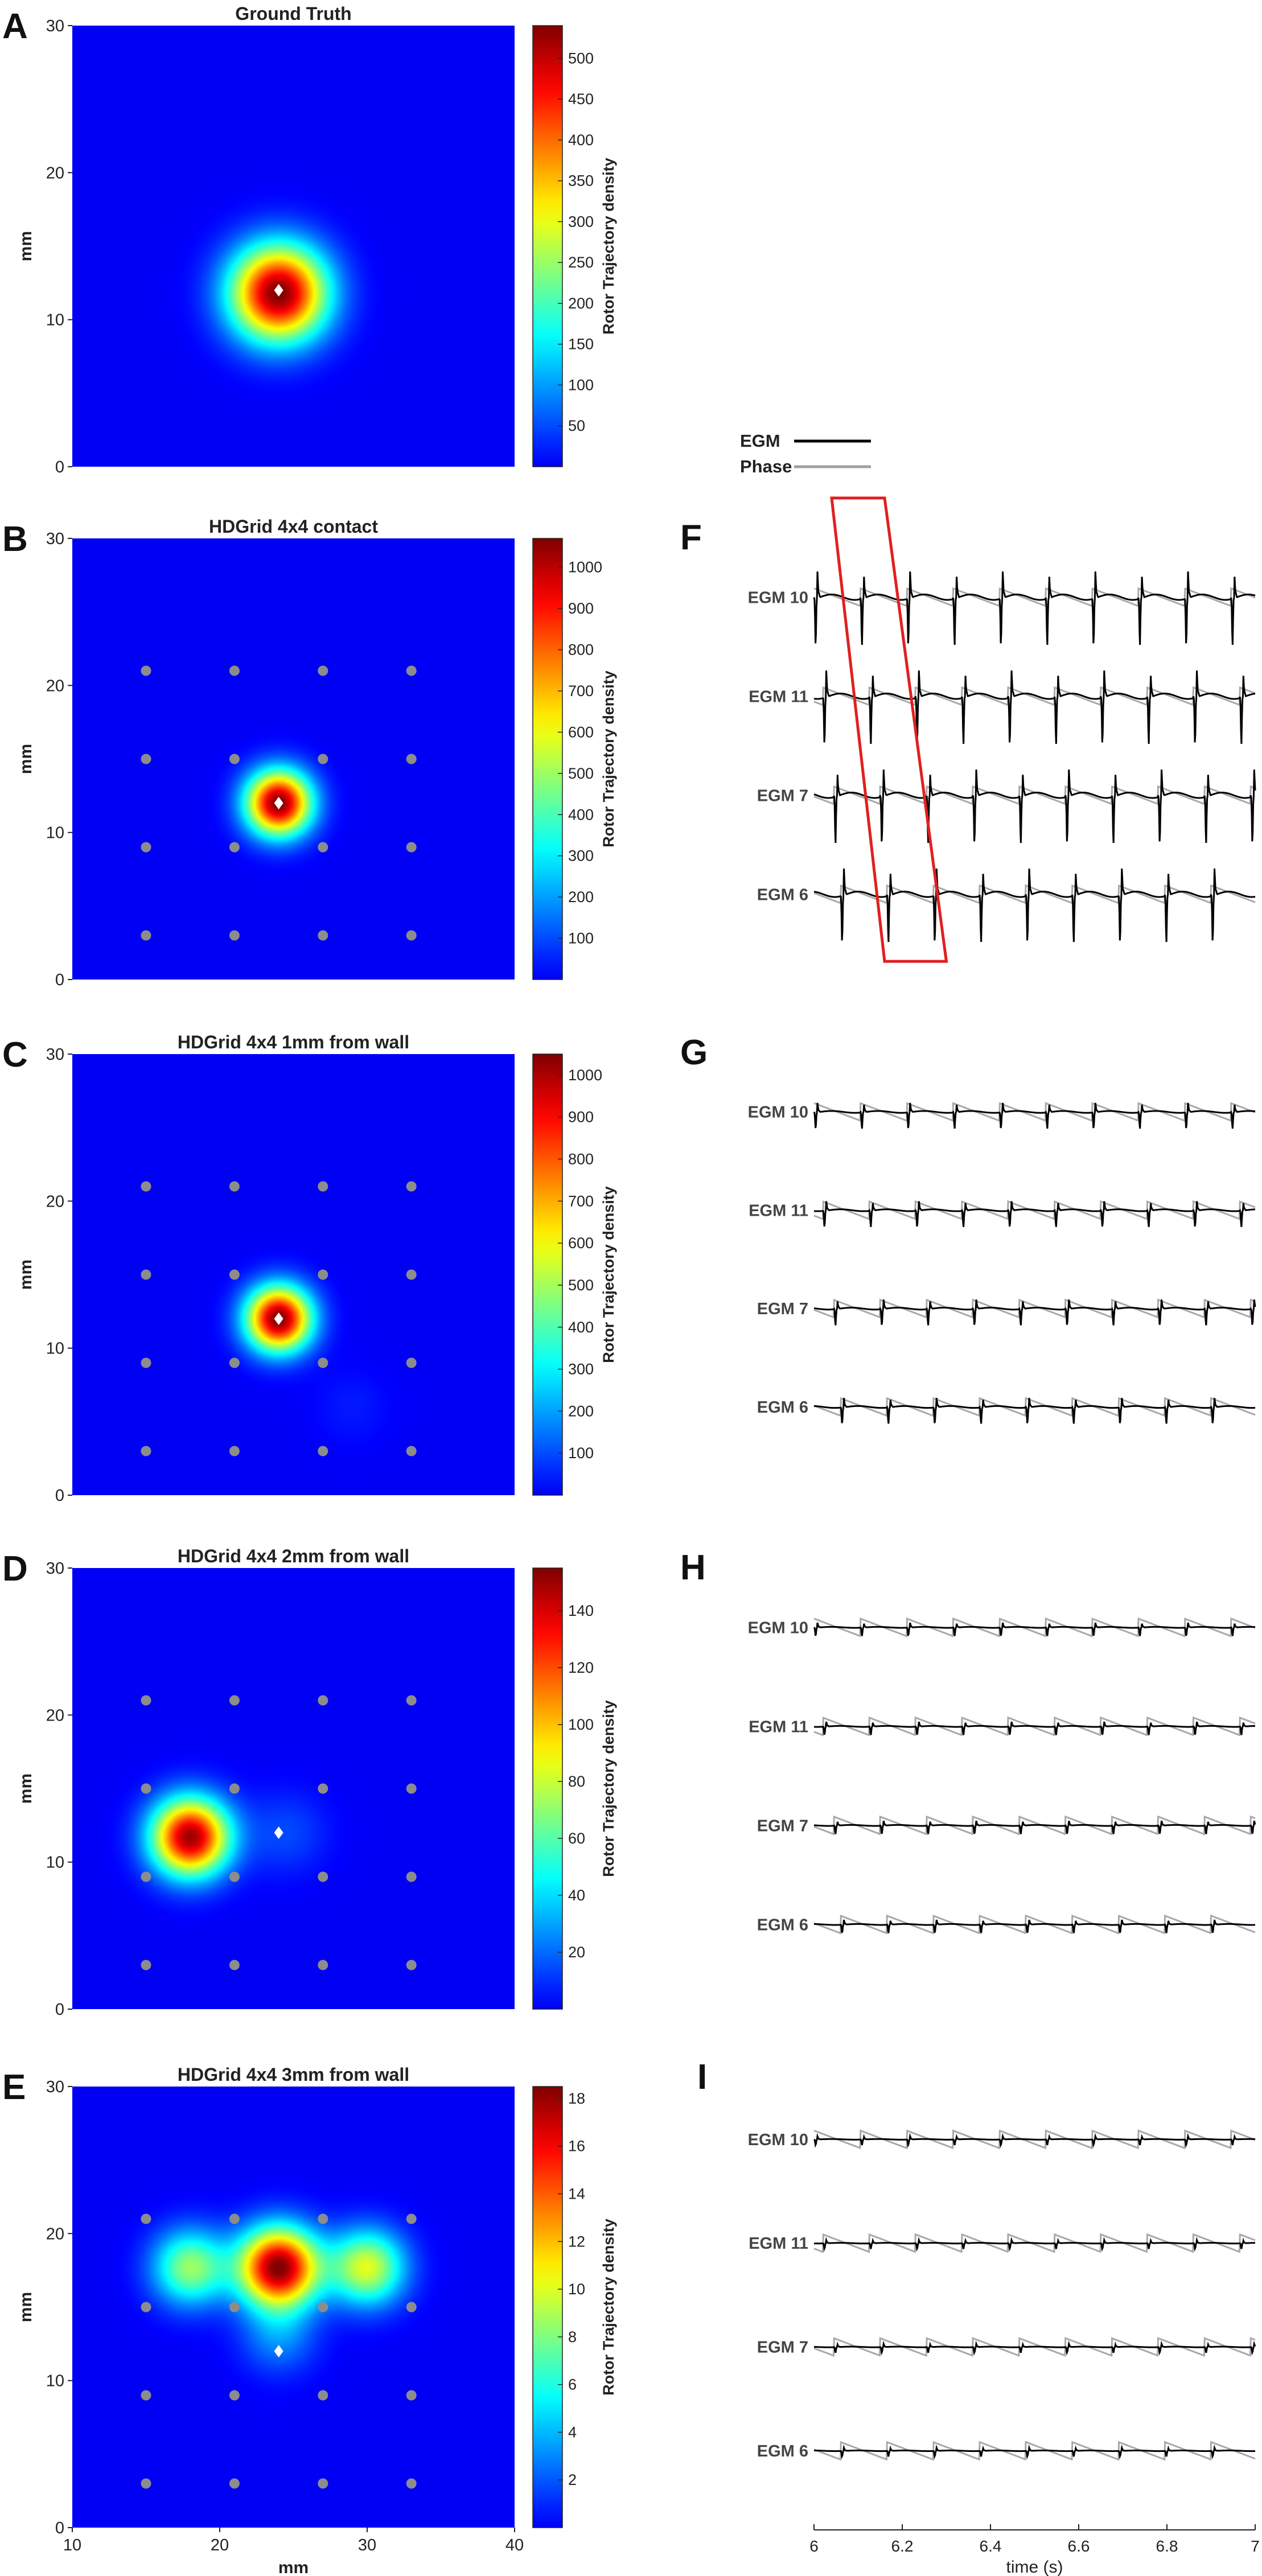 The height and width of the screenshot is (2576, 1262). What do you see at coordinates (367, 2545) in the screenshot?
I see `x-tick-label: 30` at bounding box center [367, 2545].